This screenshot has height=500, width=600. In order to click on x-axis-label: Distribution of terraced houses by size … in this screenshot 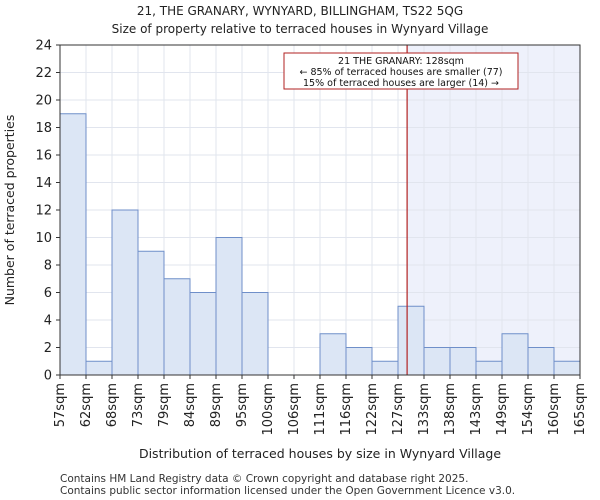, I will do `click(320, 453)`.